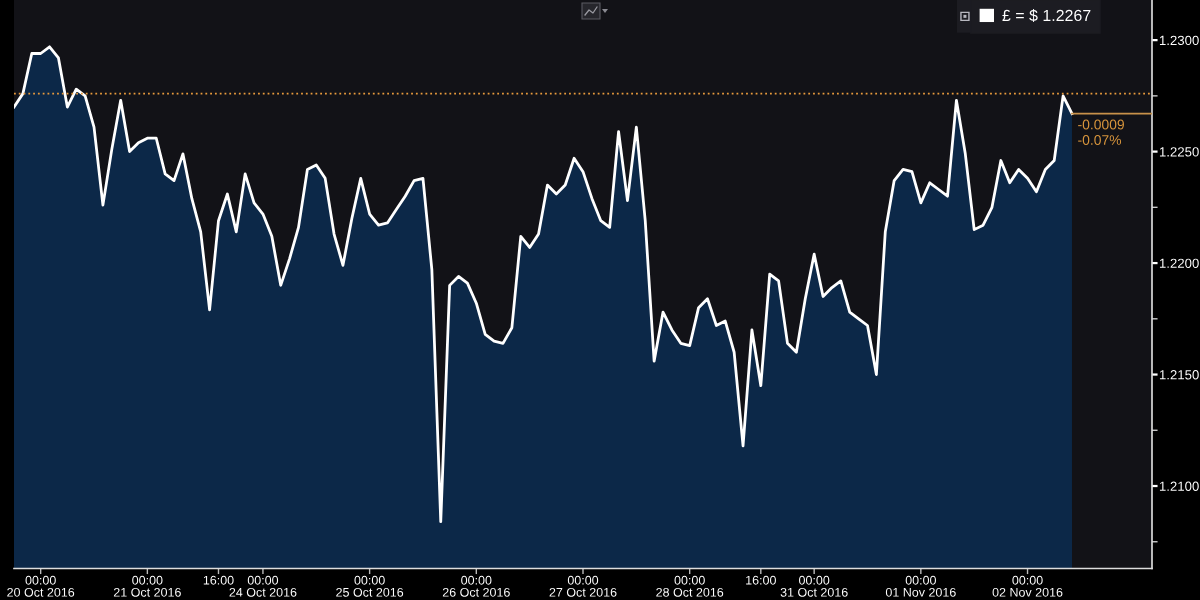  Describe the element at coordinates (1179, 375) in the screenshot. I see `y-tick-label: 1.2150` at that location.